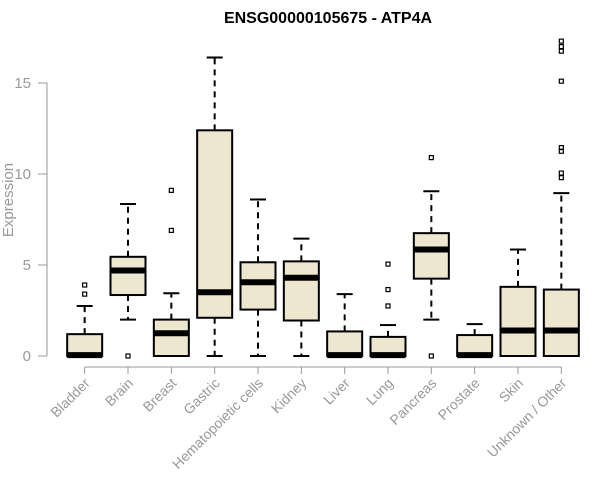 The height and width of the screenshot is (500, 600). Describe the element at coordinates (379, 391) in the screenshot. I see `x-tick-label: Lung` at that location.